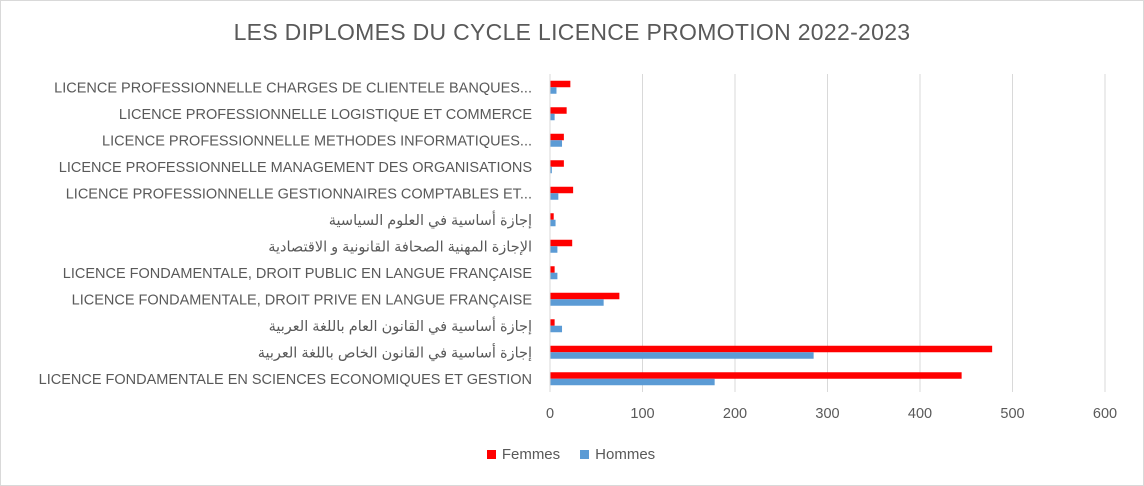 This screenshot has width=1144, height=486. I want to click on x-tick-label-400: 400, so click(920, 414).